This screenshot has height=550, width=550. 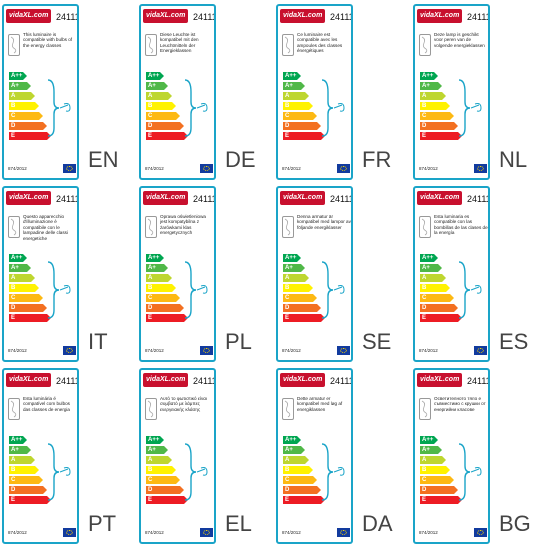 What do you see at coordinates (513, 159) in the screenshot?
I see `language-code: NL` at bounding box center [513, 159].